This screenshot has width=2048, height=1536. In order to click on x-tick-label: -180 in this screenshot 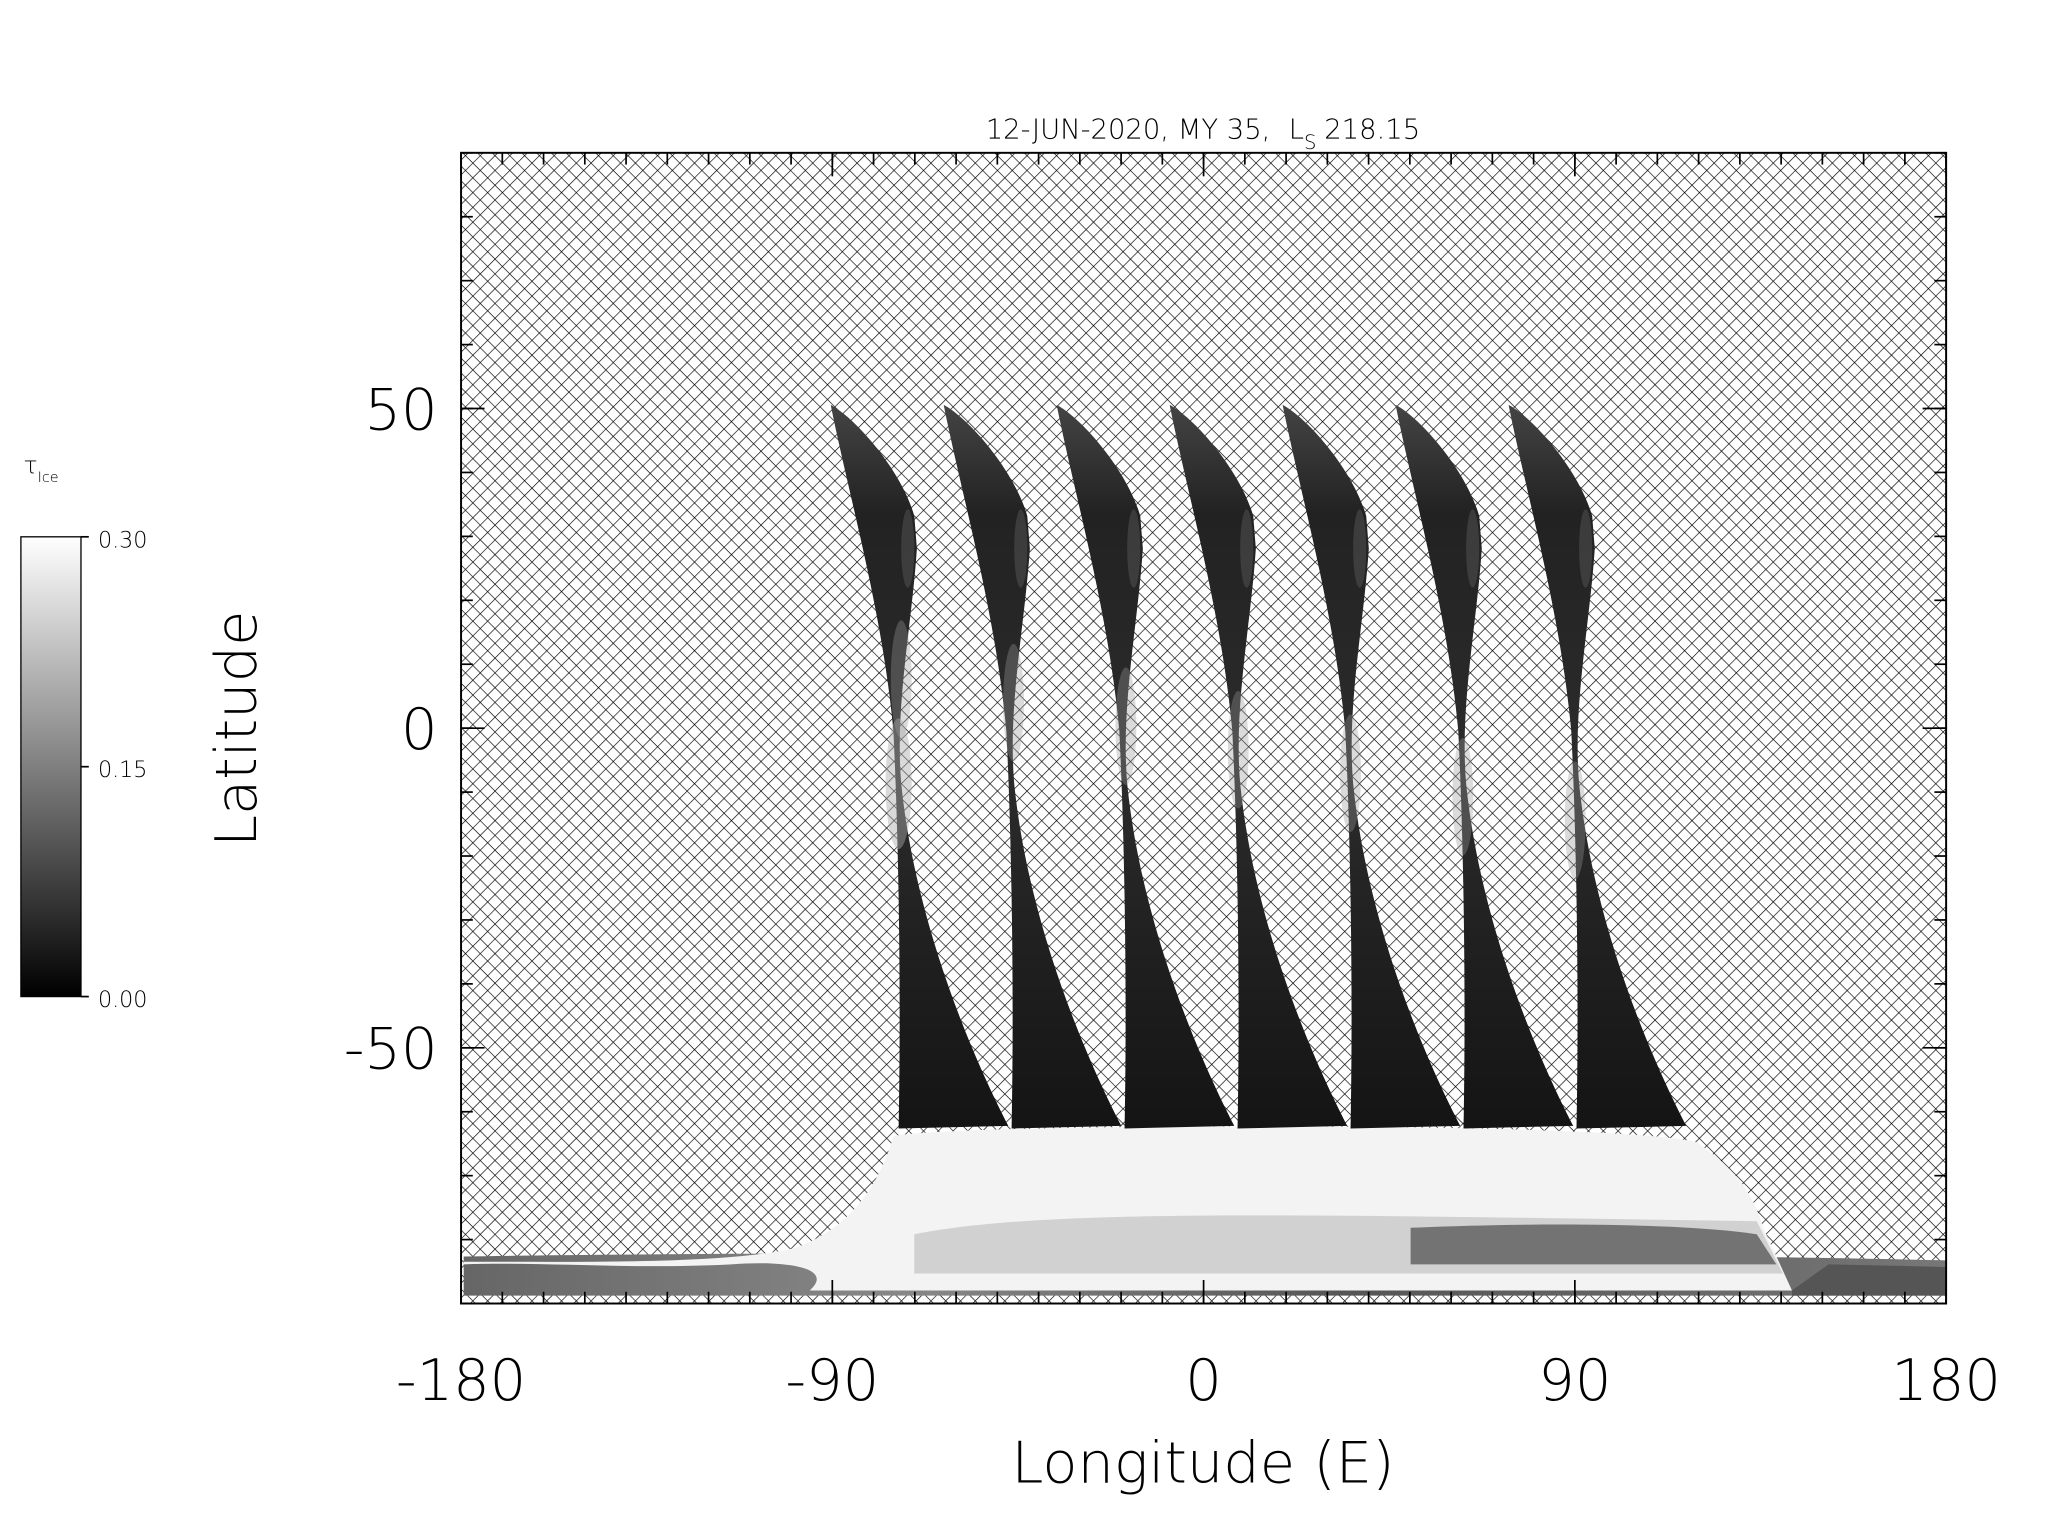, I will do `click(461, 1380)`.